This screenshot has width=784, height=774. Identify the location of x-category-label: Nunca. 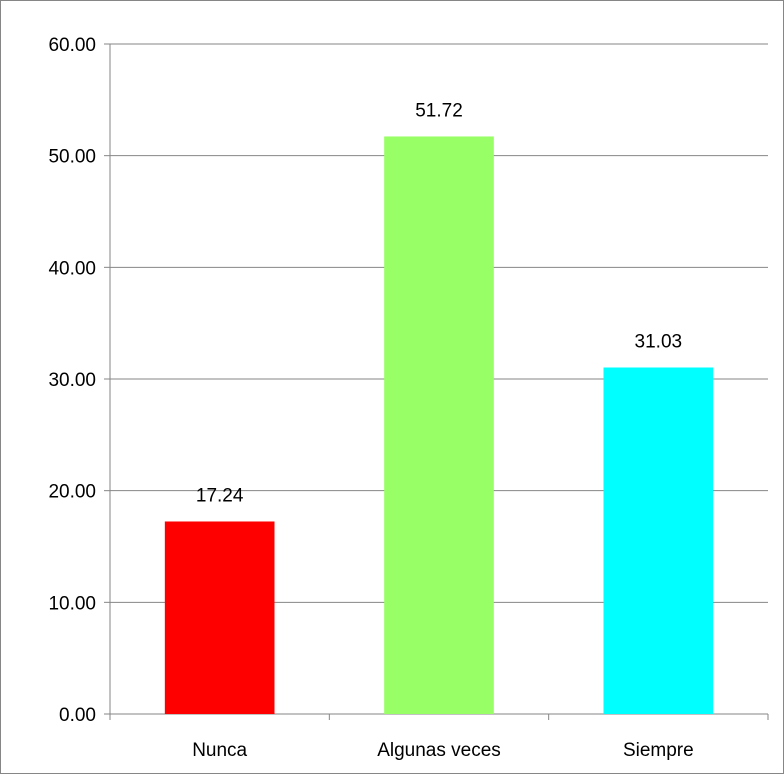
(219, 750).